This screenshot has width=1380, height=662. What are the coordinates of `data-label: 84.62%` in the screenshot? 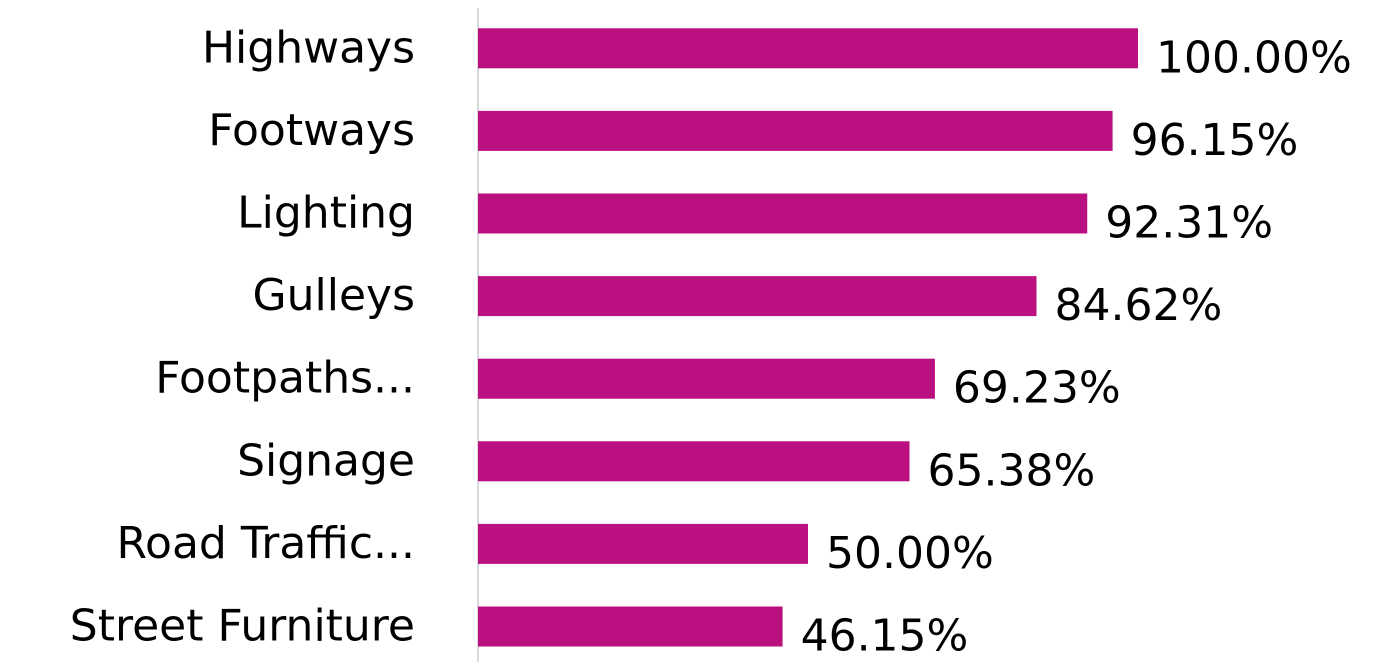 It's located at (1138, 305).